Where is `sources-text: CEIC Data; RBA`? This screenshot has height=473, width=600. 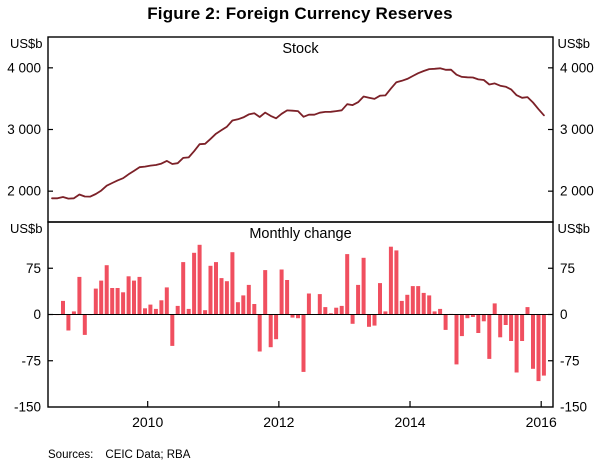
sources-text: CEIC Data; RBA is located at coordinates (148, 455).